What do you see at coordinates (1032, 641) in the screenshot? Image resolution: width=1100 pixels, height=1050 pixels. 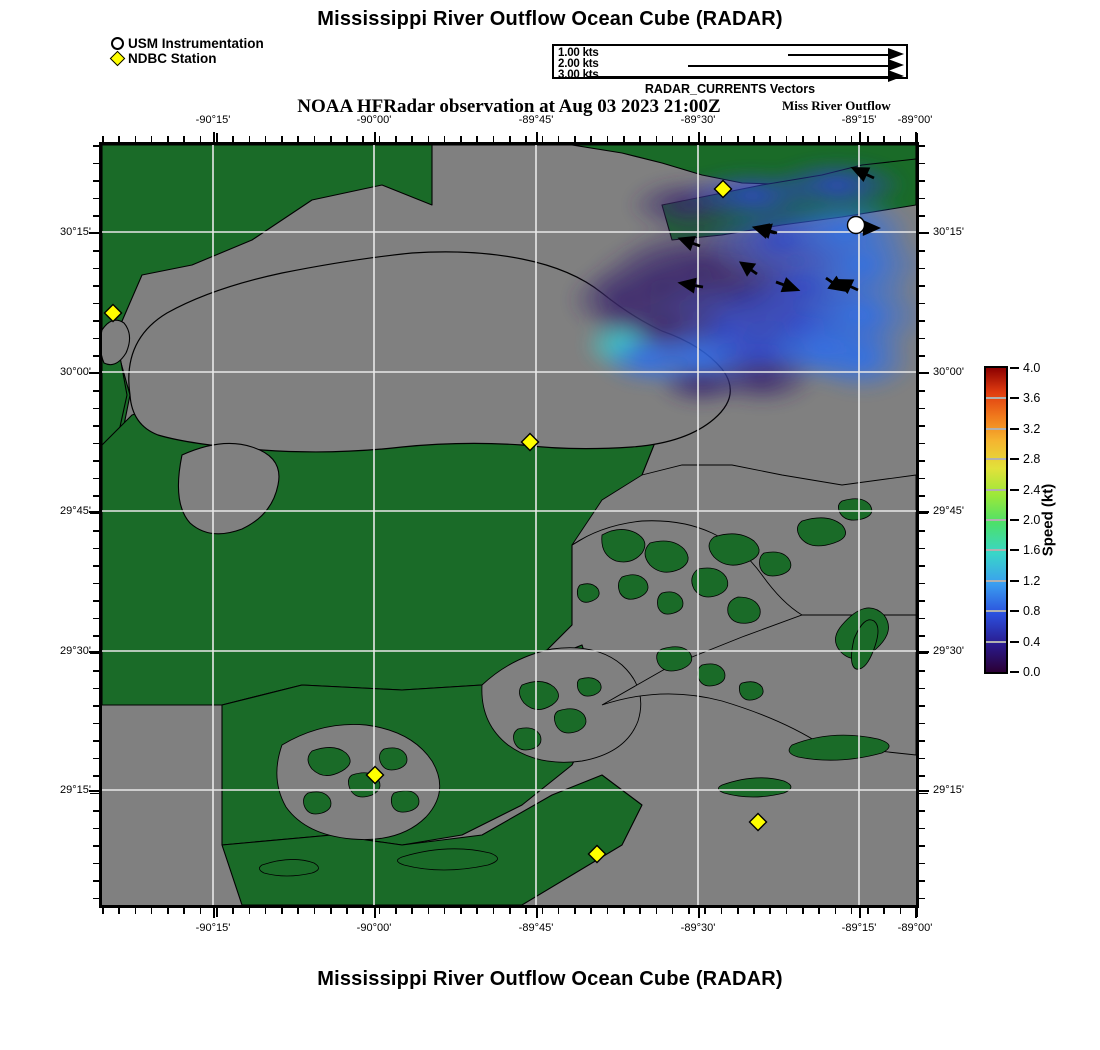 I see `colorbar-tick-label: 0.4` at bounding box center [1032, 641].